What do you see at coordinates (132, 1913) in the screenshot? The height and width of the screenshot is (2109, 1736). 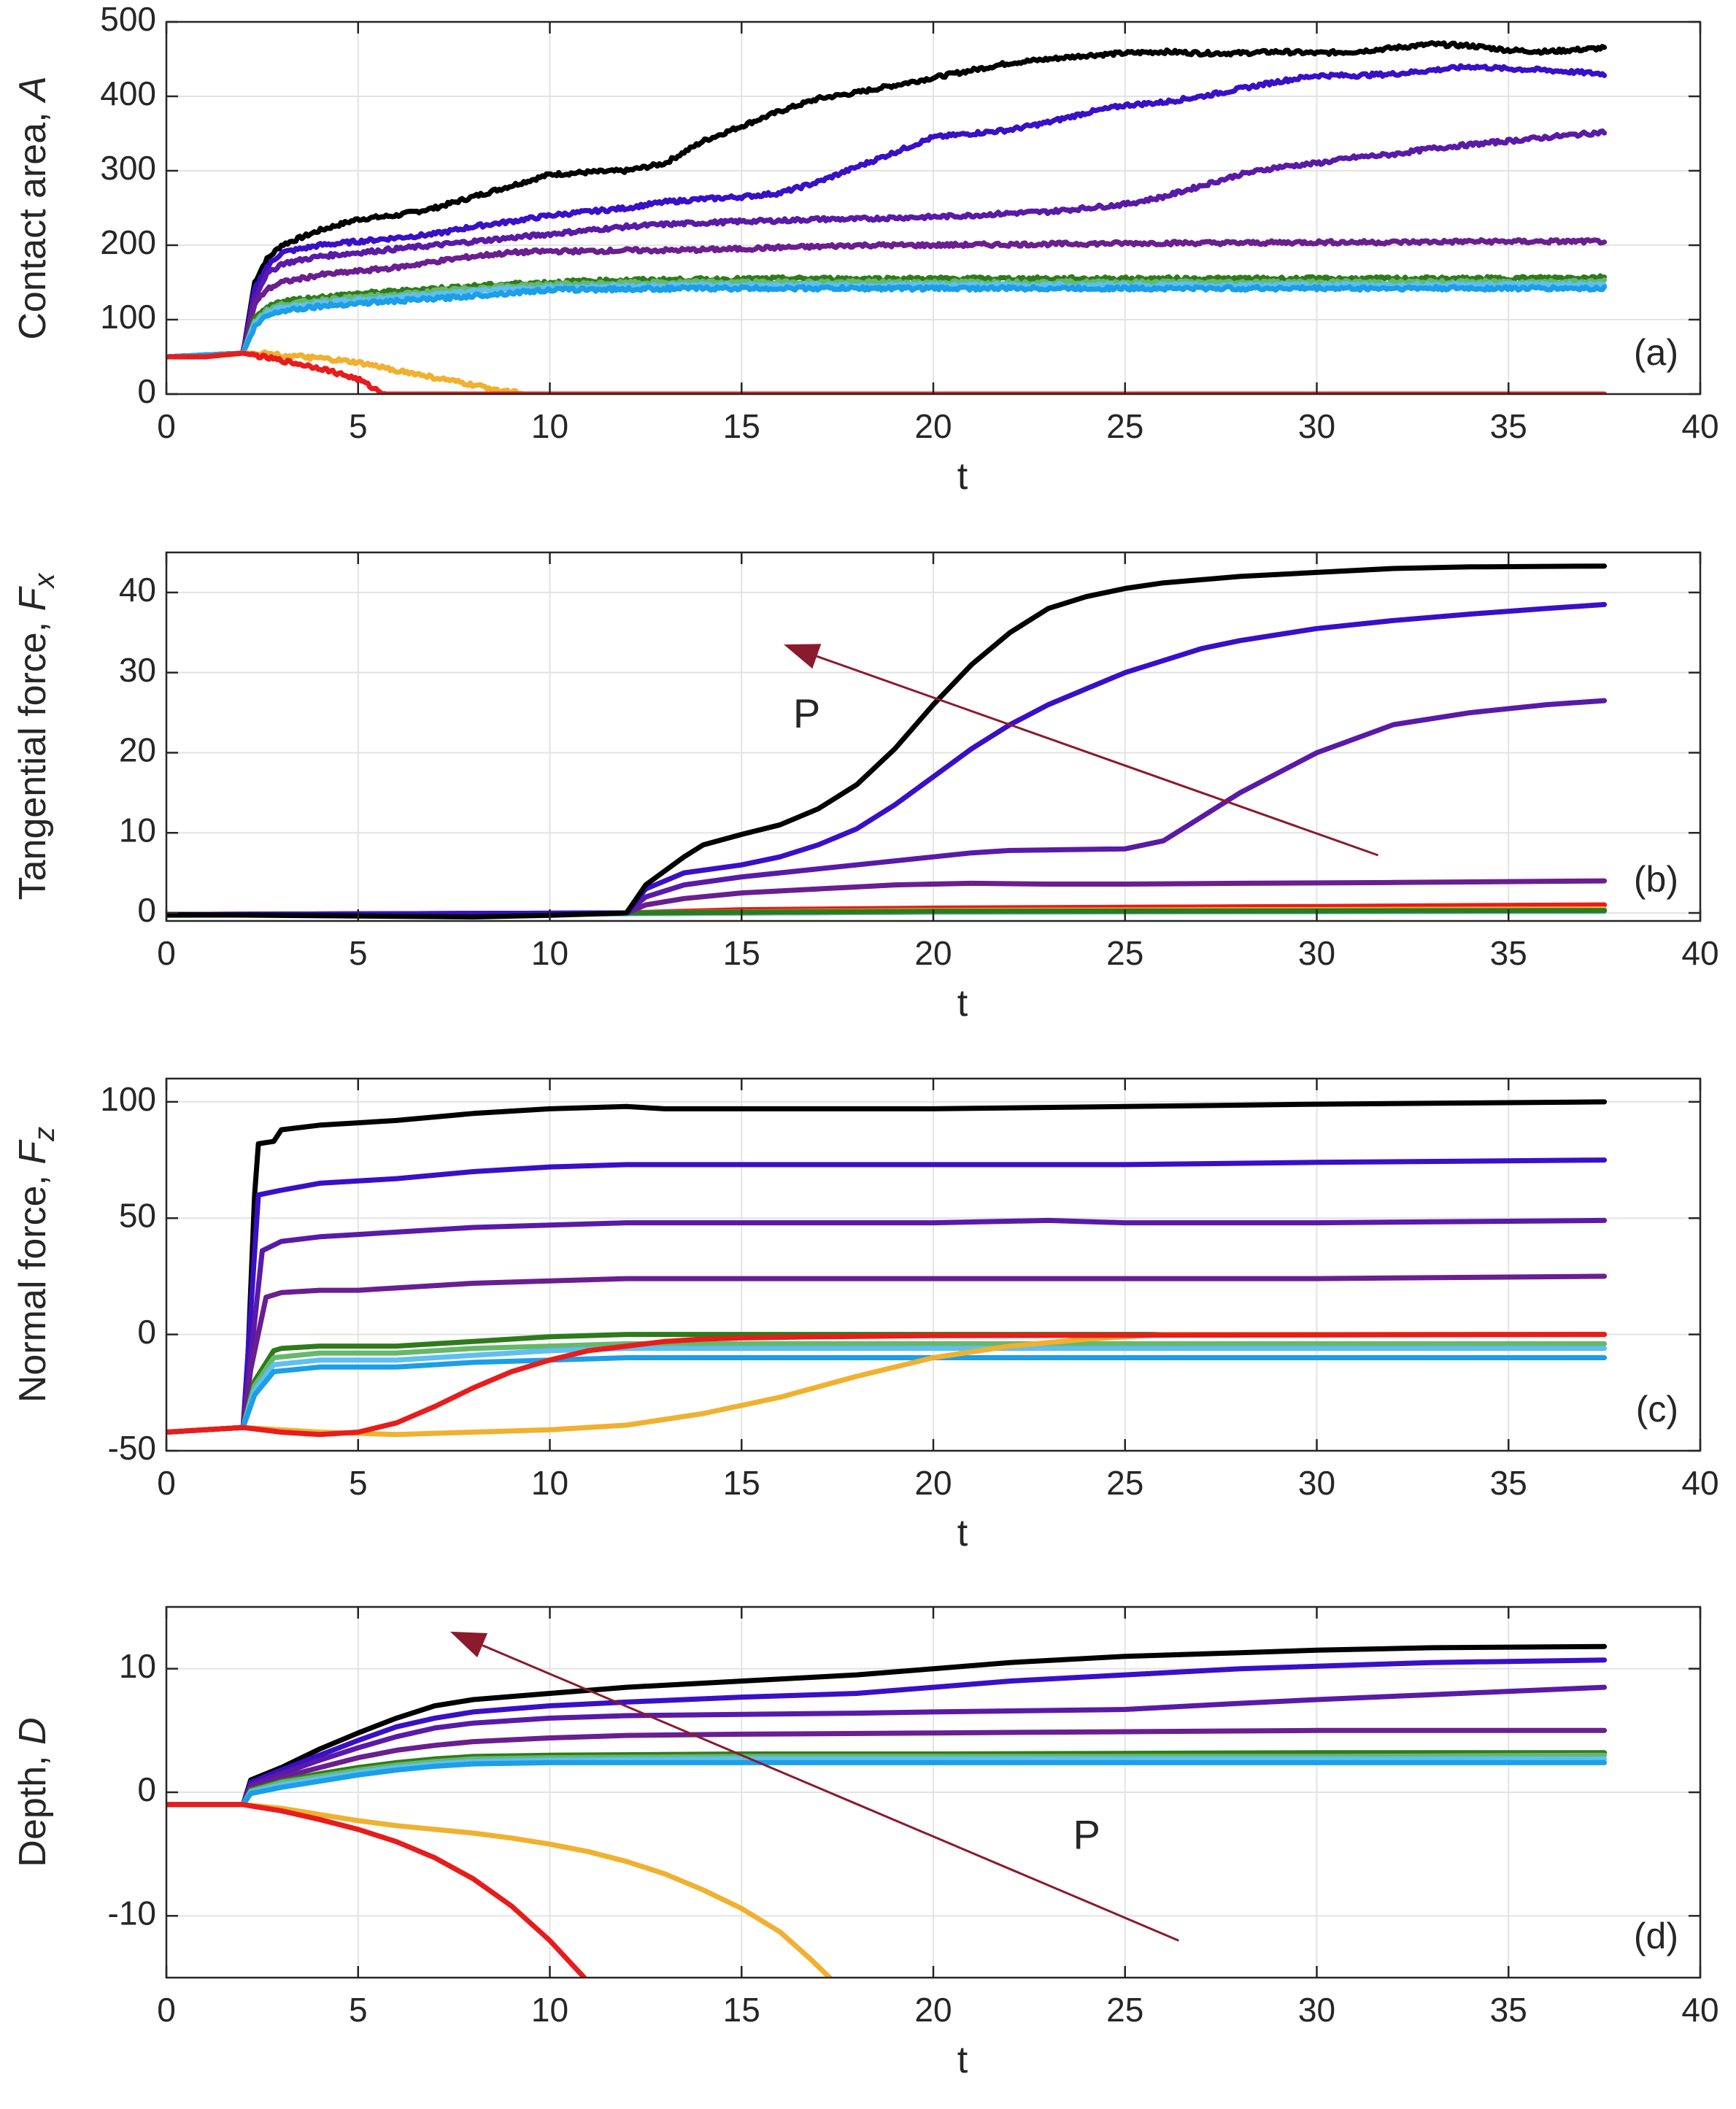 I see `y-tick-label: -10` at bounding box center [132, 1913].